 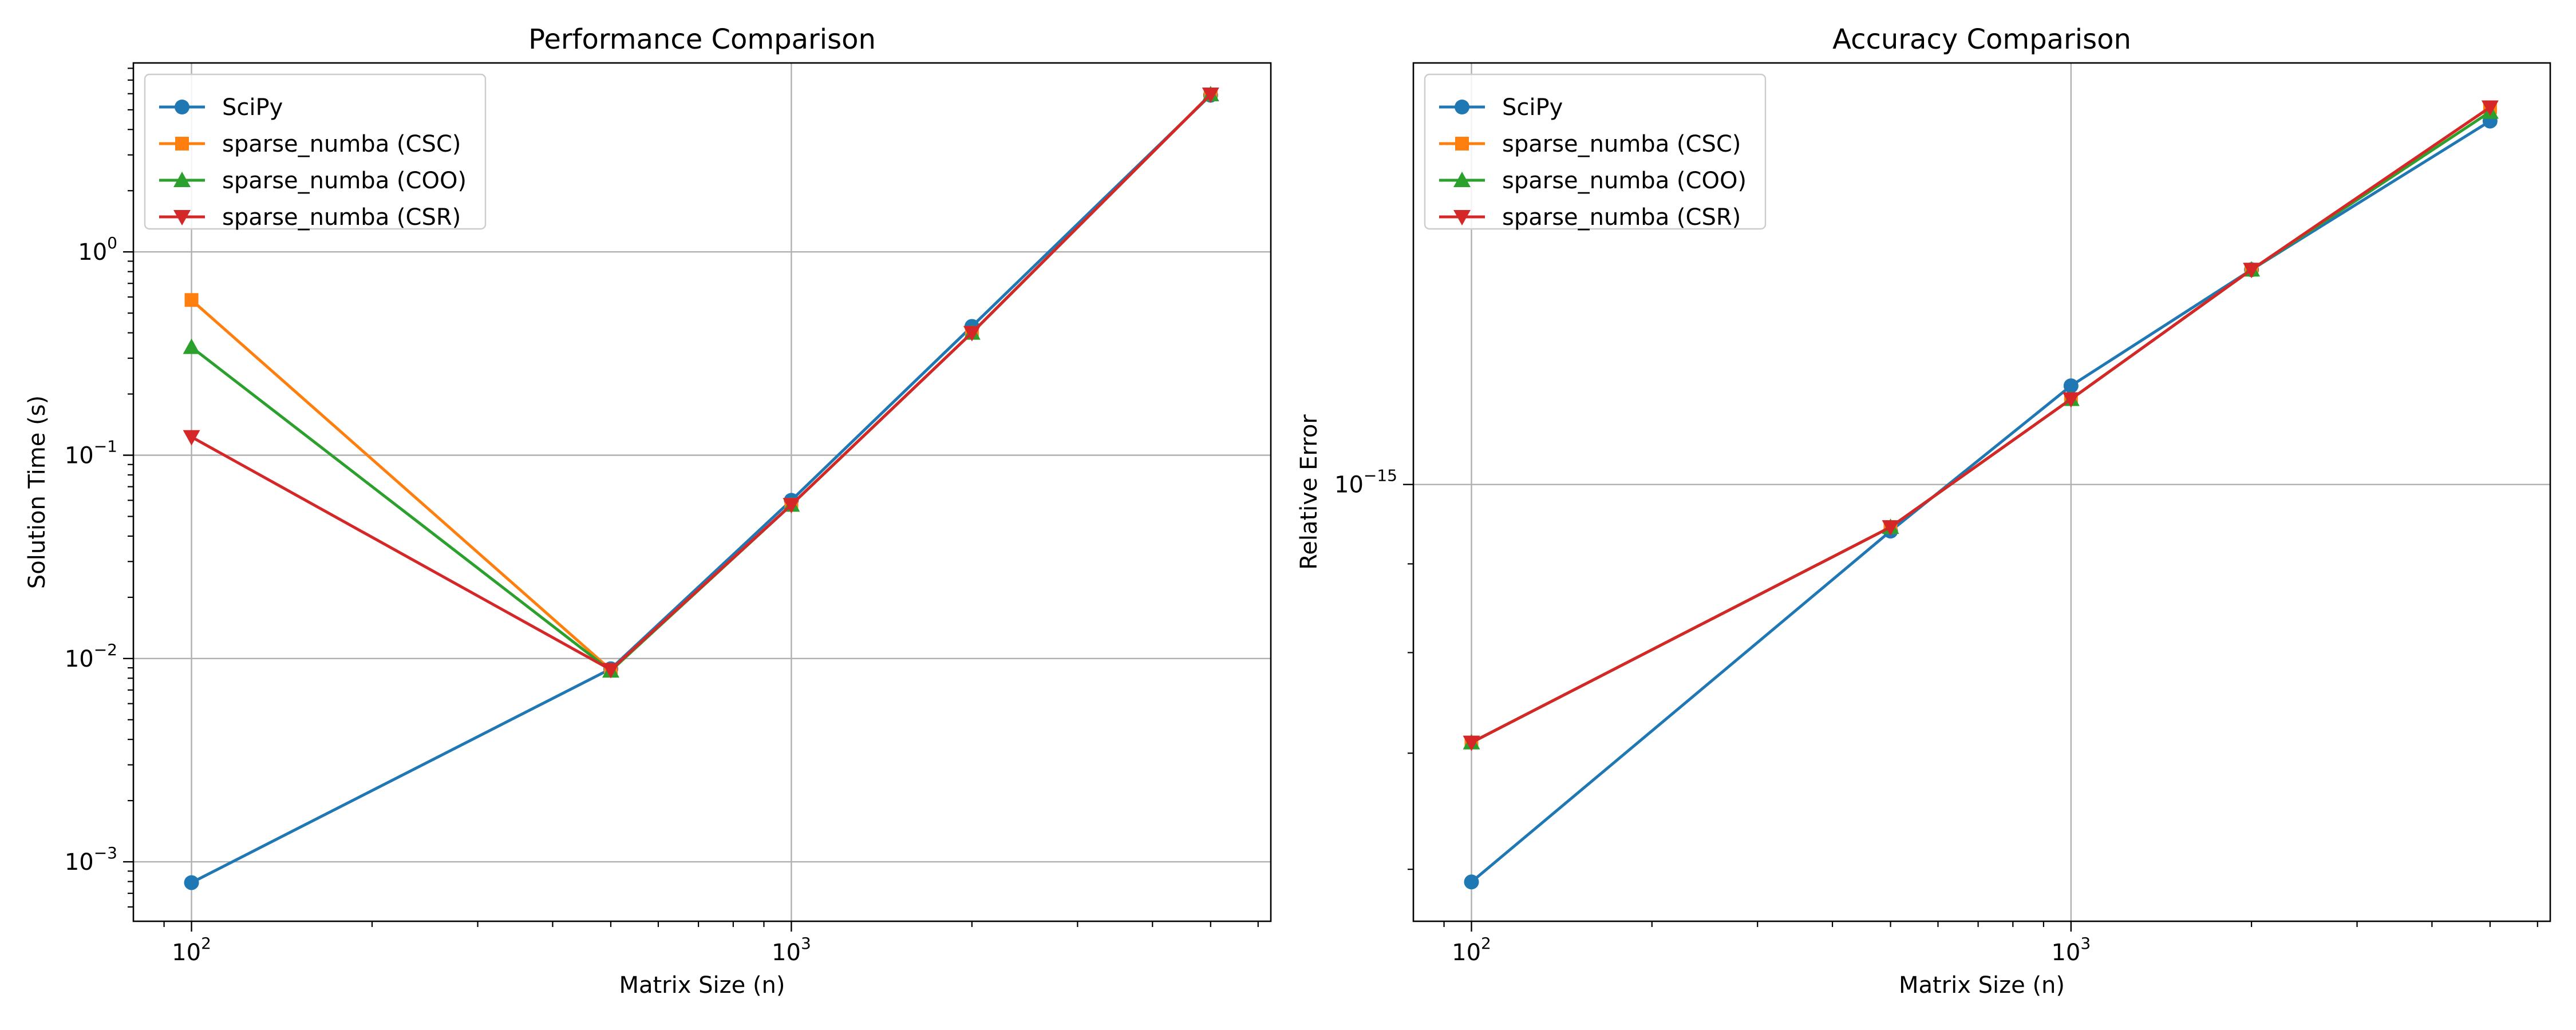 What do you see at coordinates (1981, 39) in the screenshot?
I see `chart-title: Accuracy Comparison` at bounding box center [1981, 39].